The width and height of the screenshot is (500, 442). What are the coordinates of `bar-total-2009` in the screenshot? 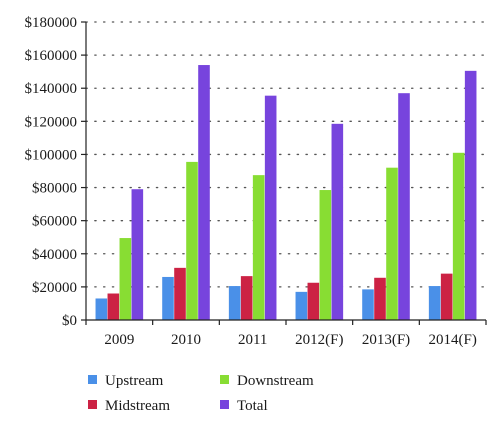 It's located at (137, 254).